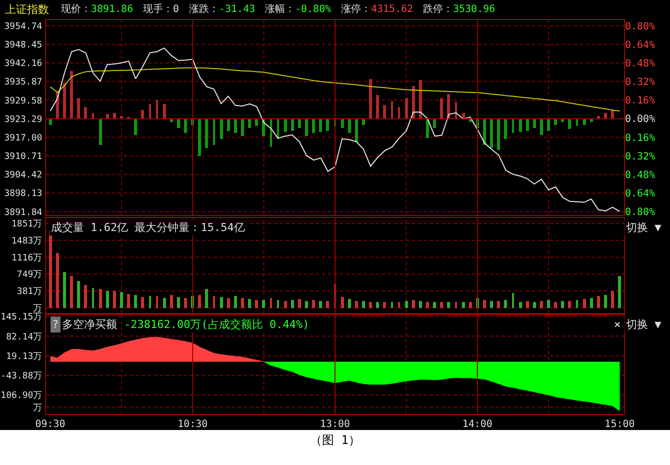  What do you see at coordinates (377, 9) in the screenshot?
I see `text: 涨停：4315.62` at bounding box center [377, 9].